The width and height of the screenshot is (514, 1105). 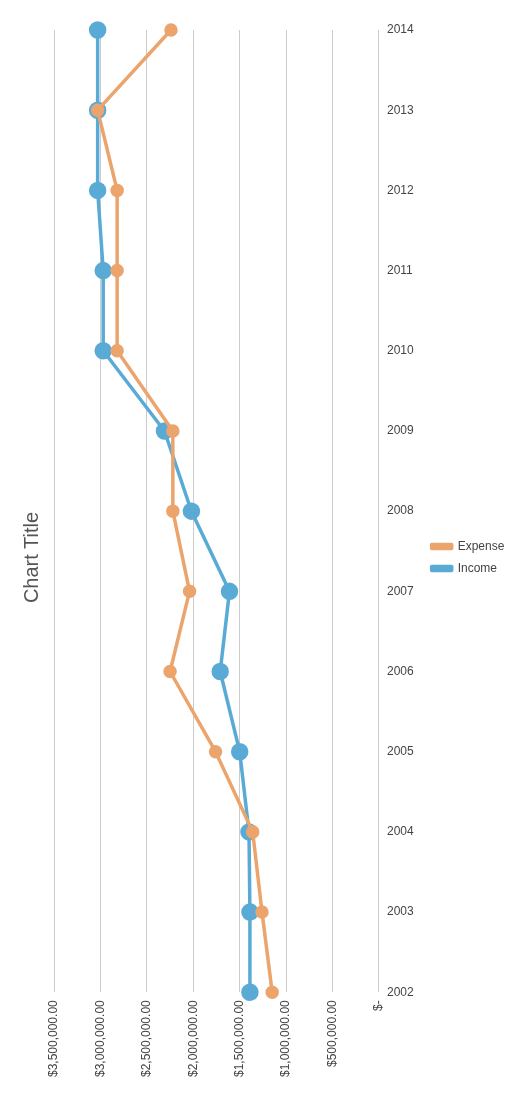 I want to click on legend-label: Income, so click(x=477, y=567).